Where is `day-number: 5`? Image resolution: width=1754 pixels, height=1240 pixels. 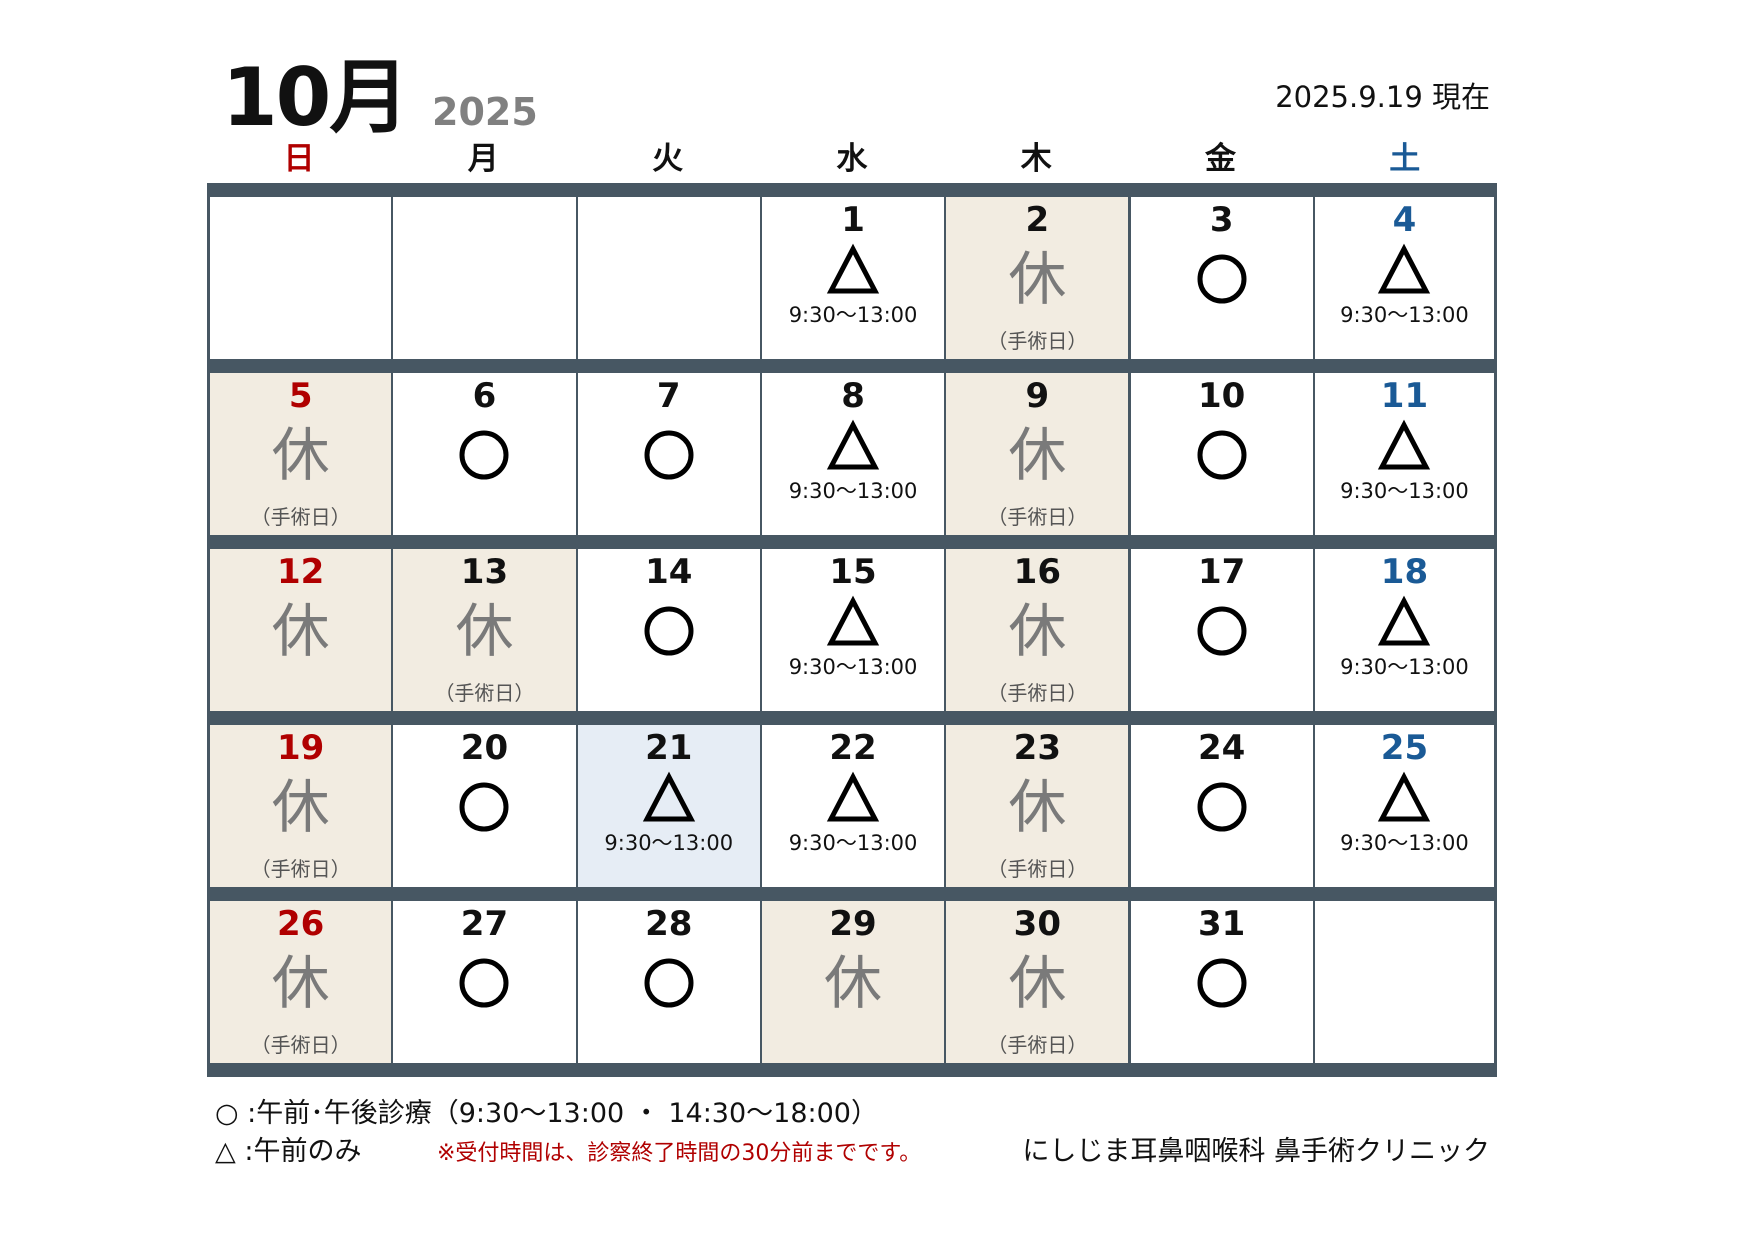
day-number: 5 is located at coordinates (300, 396).